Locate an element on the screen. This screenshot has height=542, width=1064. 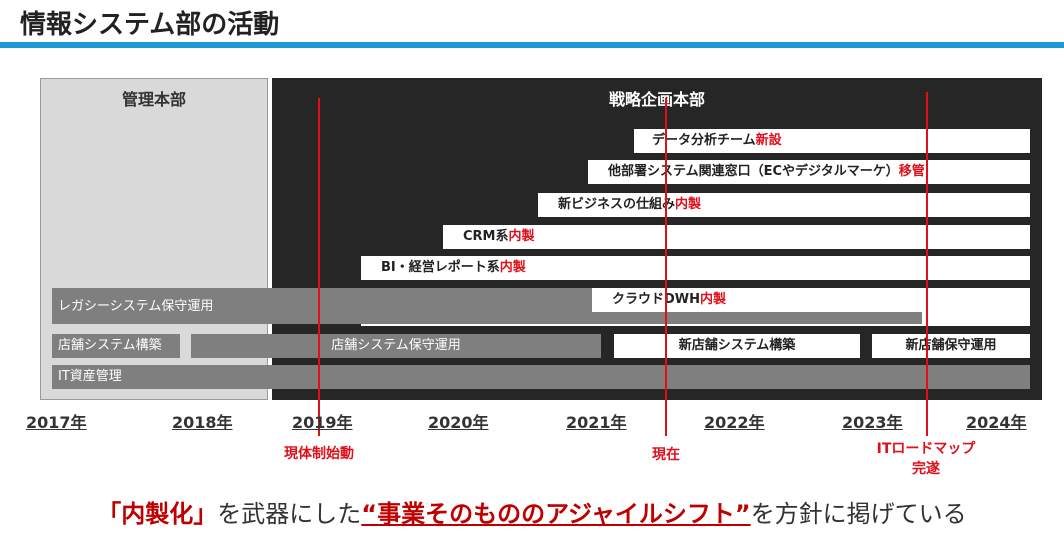
task-label-cloud-dwh: クラウドDWH内製 is located at coordinates (669, 299).